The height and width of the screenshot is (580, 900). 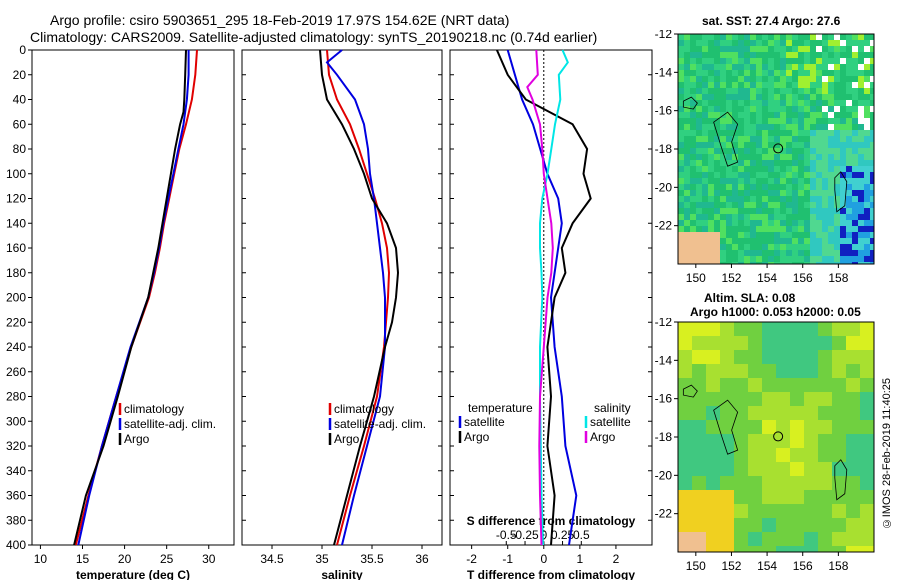 I want to click on ytick-label: 280, so click(x=16, y=397).